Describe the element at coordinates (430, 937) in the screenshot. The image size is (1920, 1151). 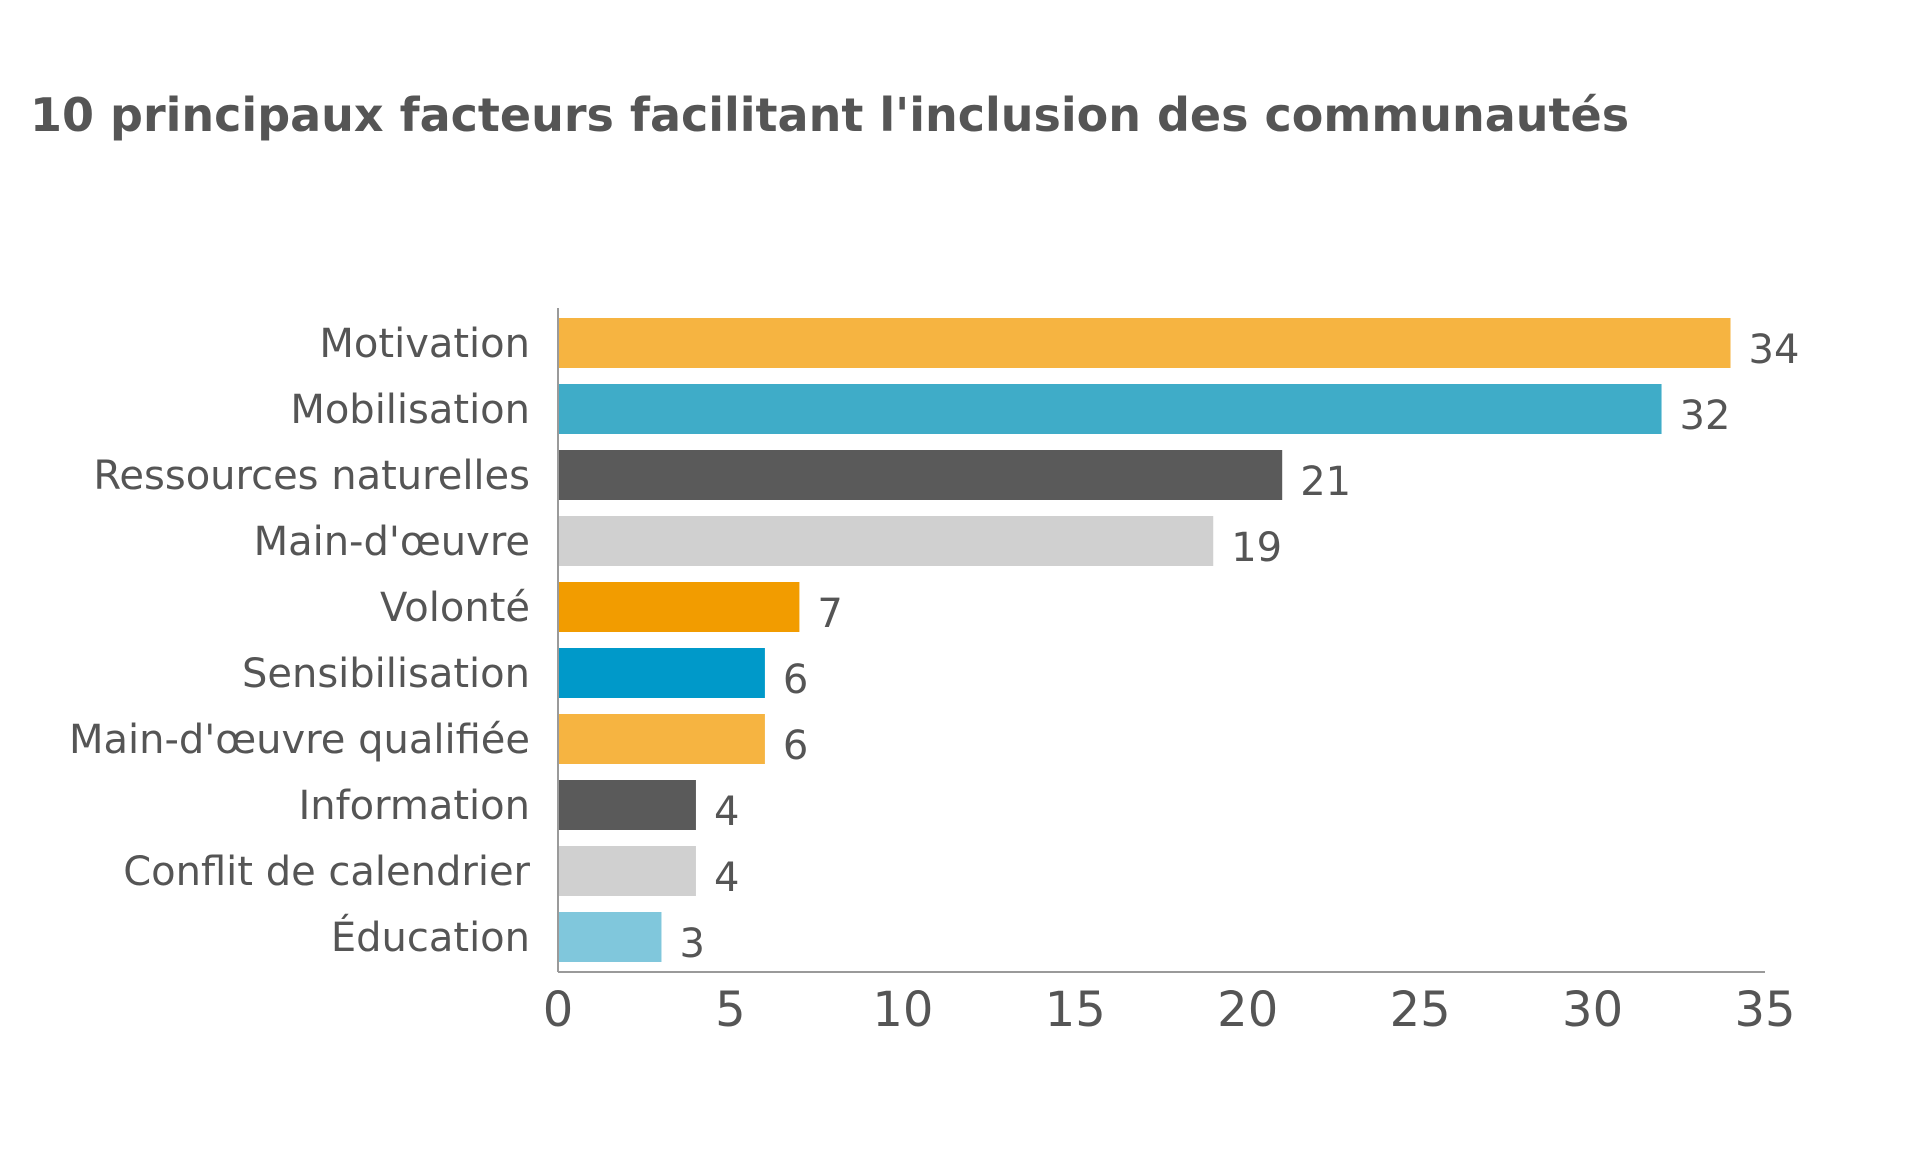
I see `category-label: Éducation` at that location.